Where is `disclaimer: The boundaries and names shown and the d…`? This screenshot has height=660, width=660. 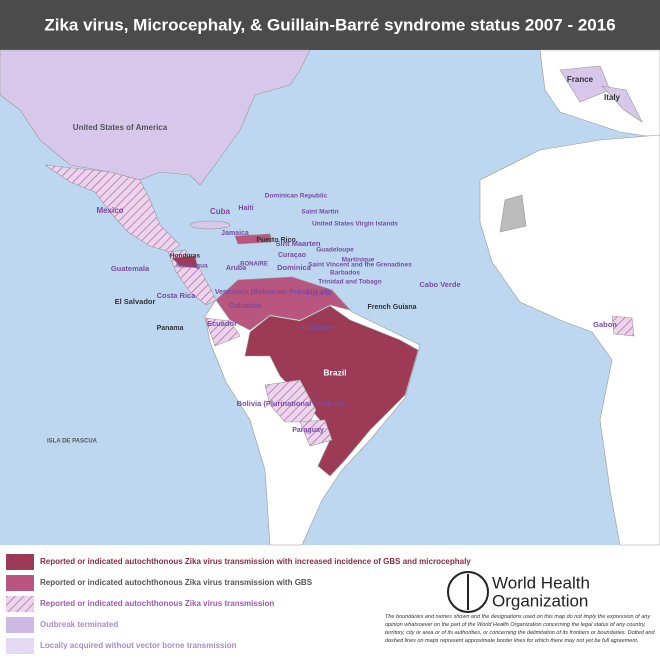
disclaimer: The boundaries and names shown and the d… is located at coordinates (520, 629).